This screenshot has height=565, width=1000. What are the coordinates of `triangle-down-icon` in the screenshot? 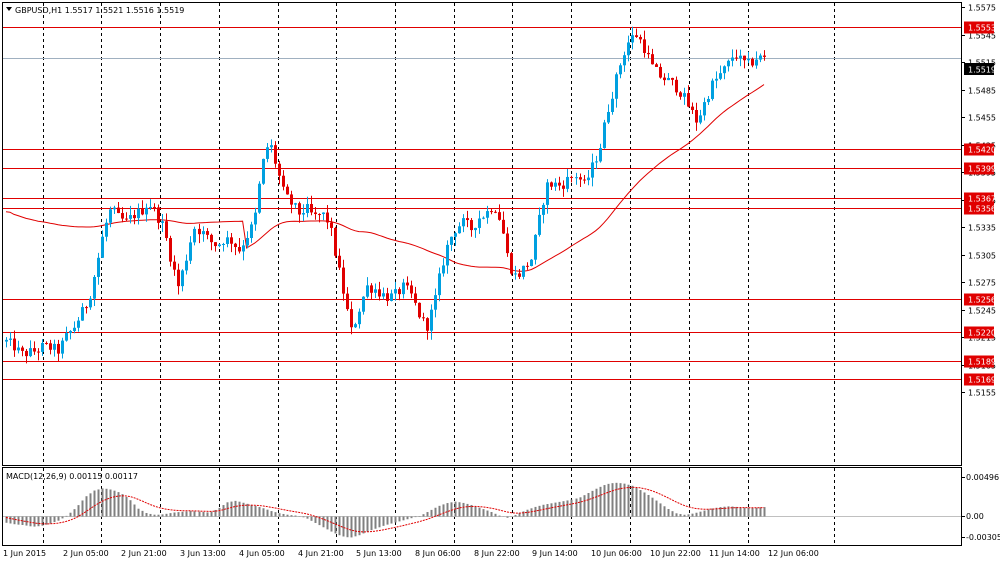 It's located at (9, 9).